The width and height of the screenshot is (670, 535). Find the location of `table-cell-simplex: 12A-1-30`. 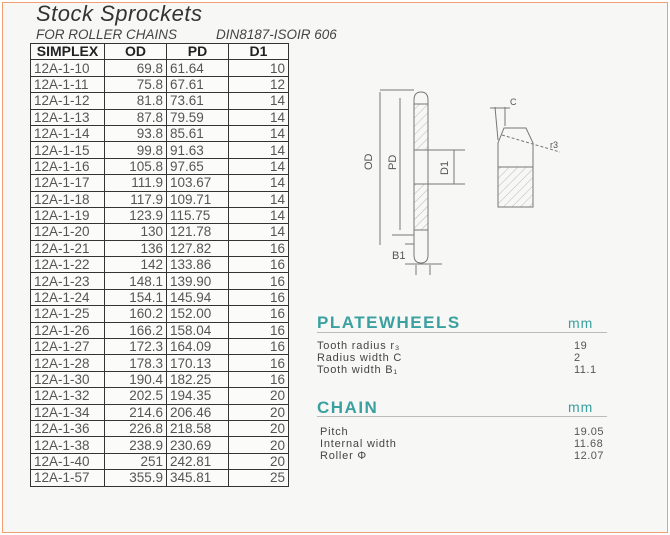

table-cell-simplex: 12A-1-30 is located at coordinates (67, 379).